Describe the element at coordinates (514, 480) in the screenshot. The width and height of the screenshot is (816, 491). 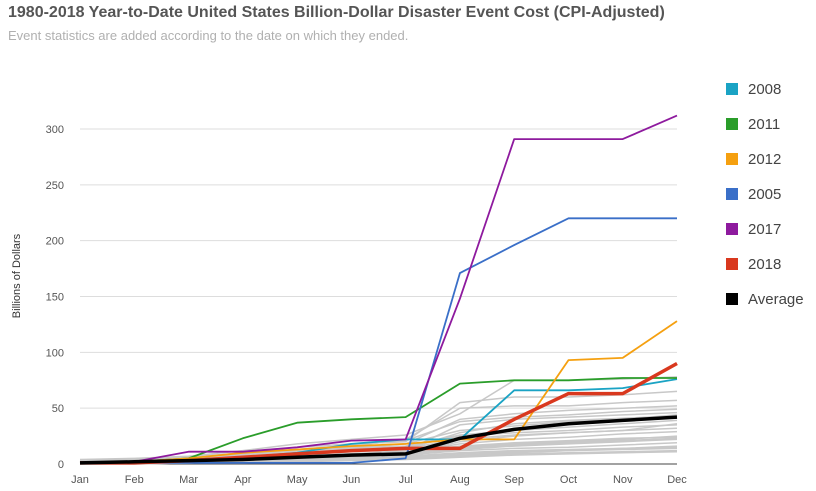
I see `x-tick-label: Sep` at that location.